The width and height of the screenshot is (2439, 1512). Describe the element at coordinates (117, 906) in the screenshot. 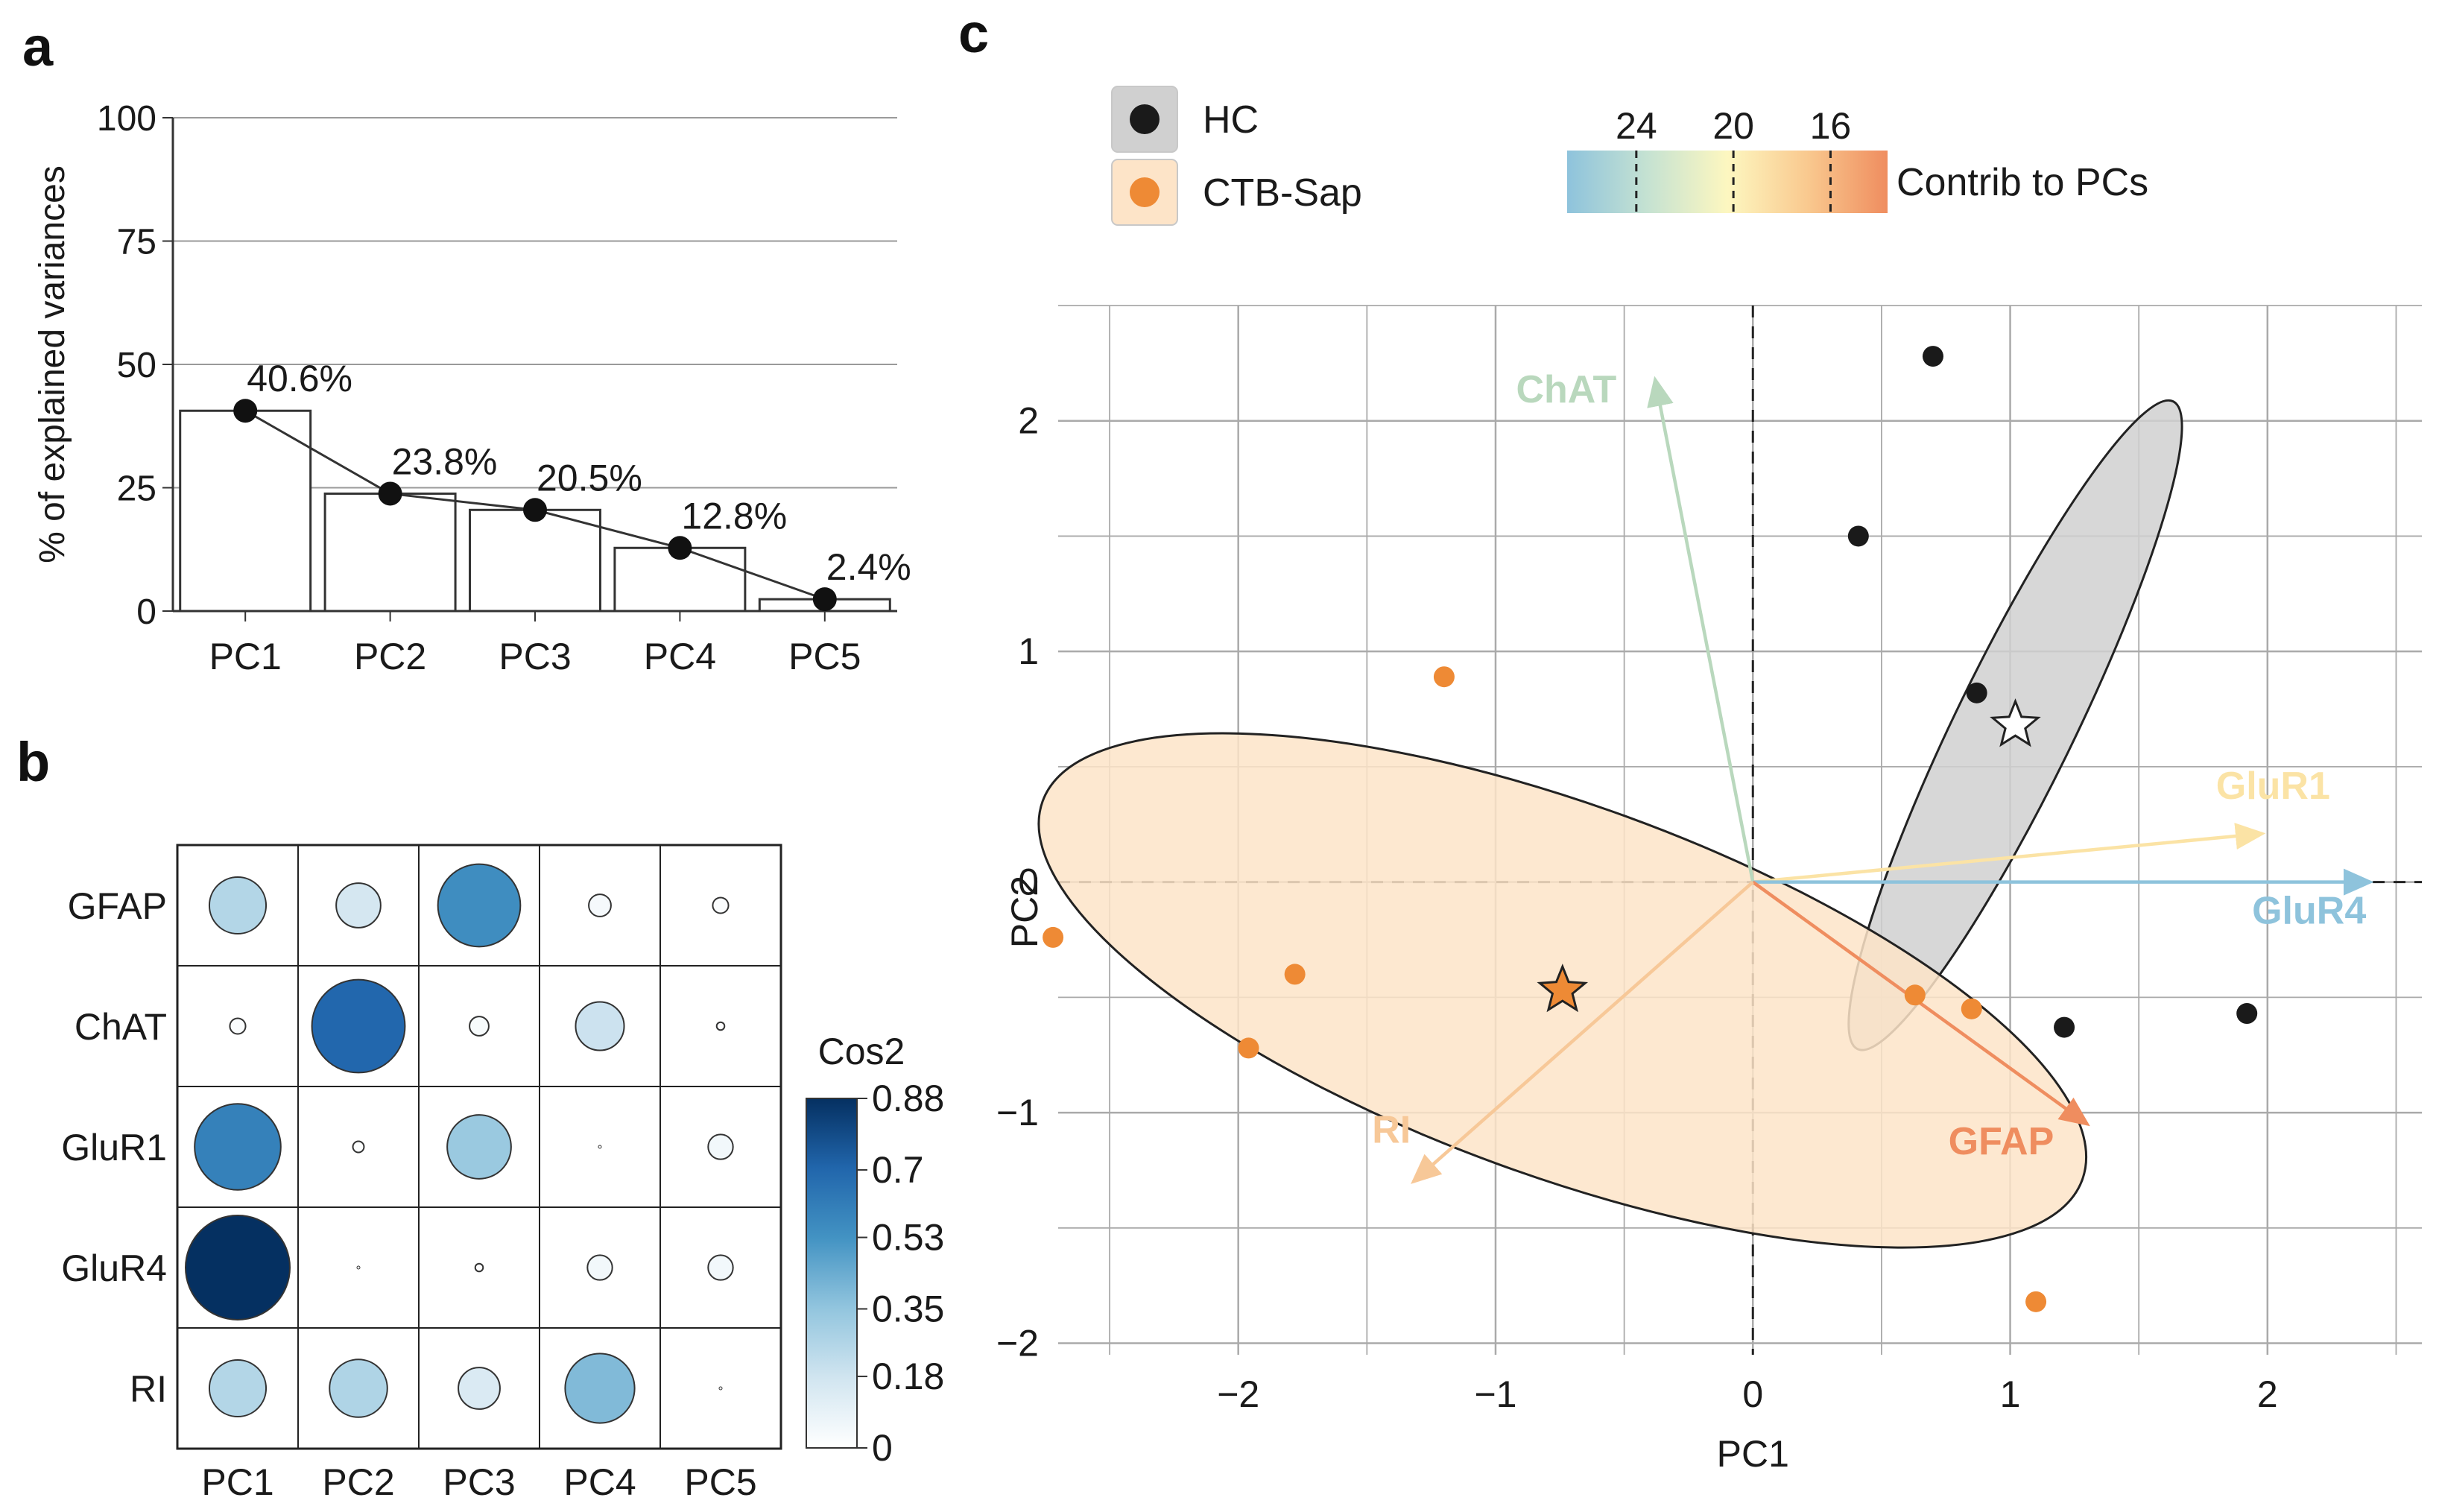

I see `row-label: GFAP` at that location.